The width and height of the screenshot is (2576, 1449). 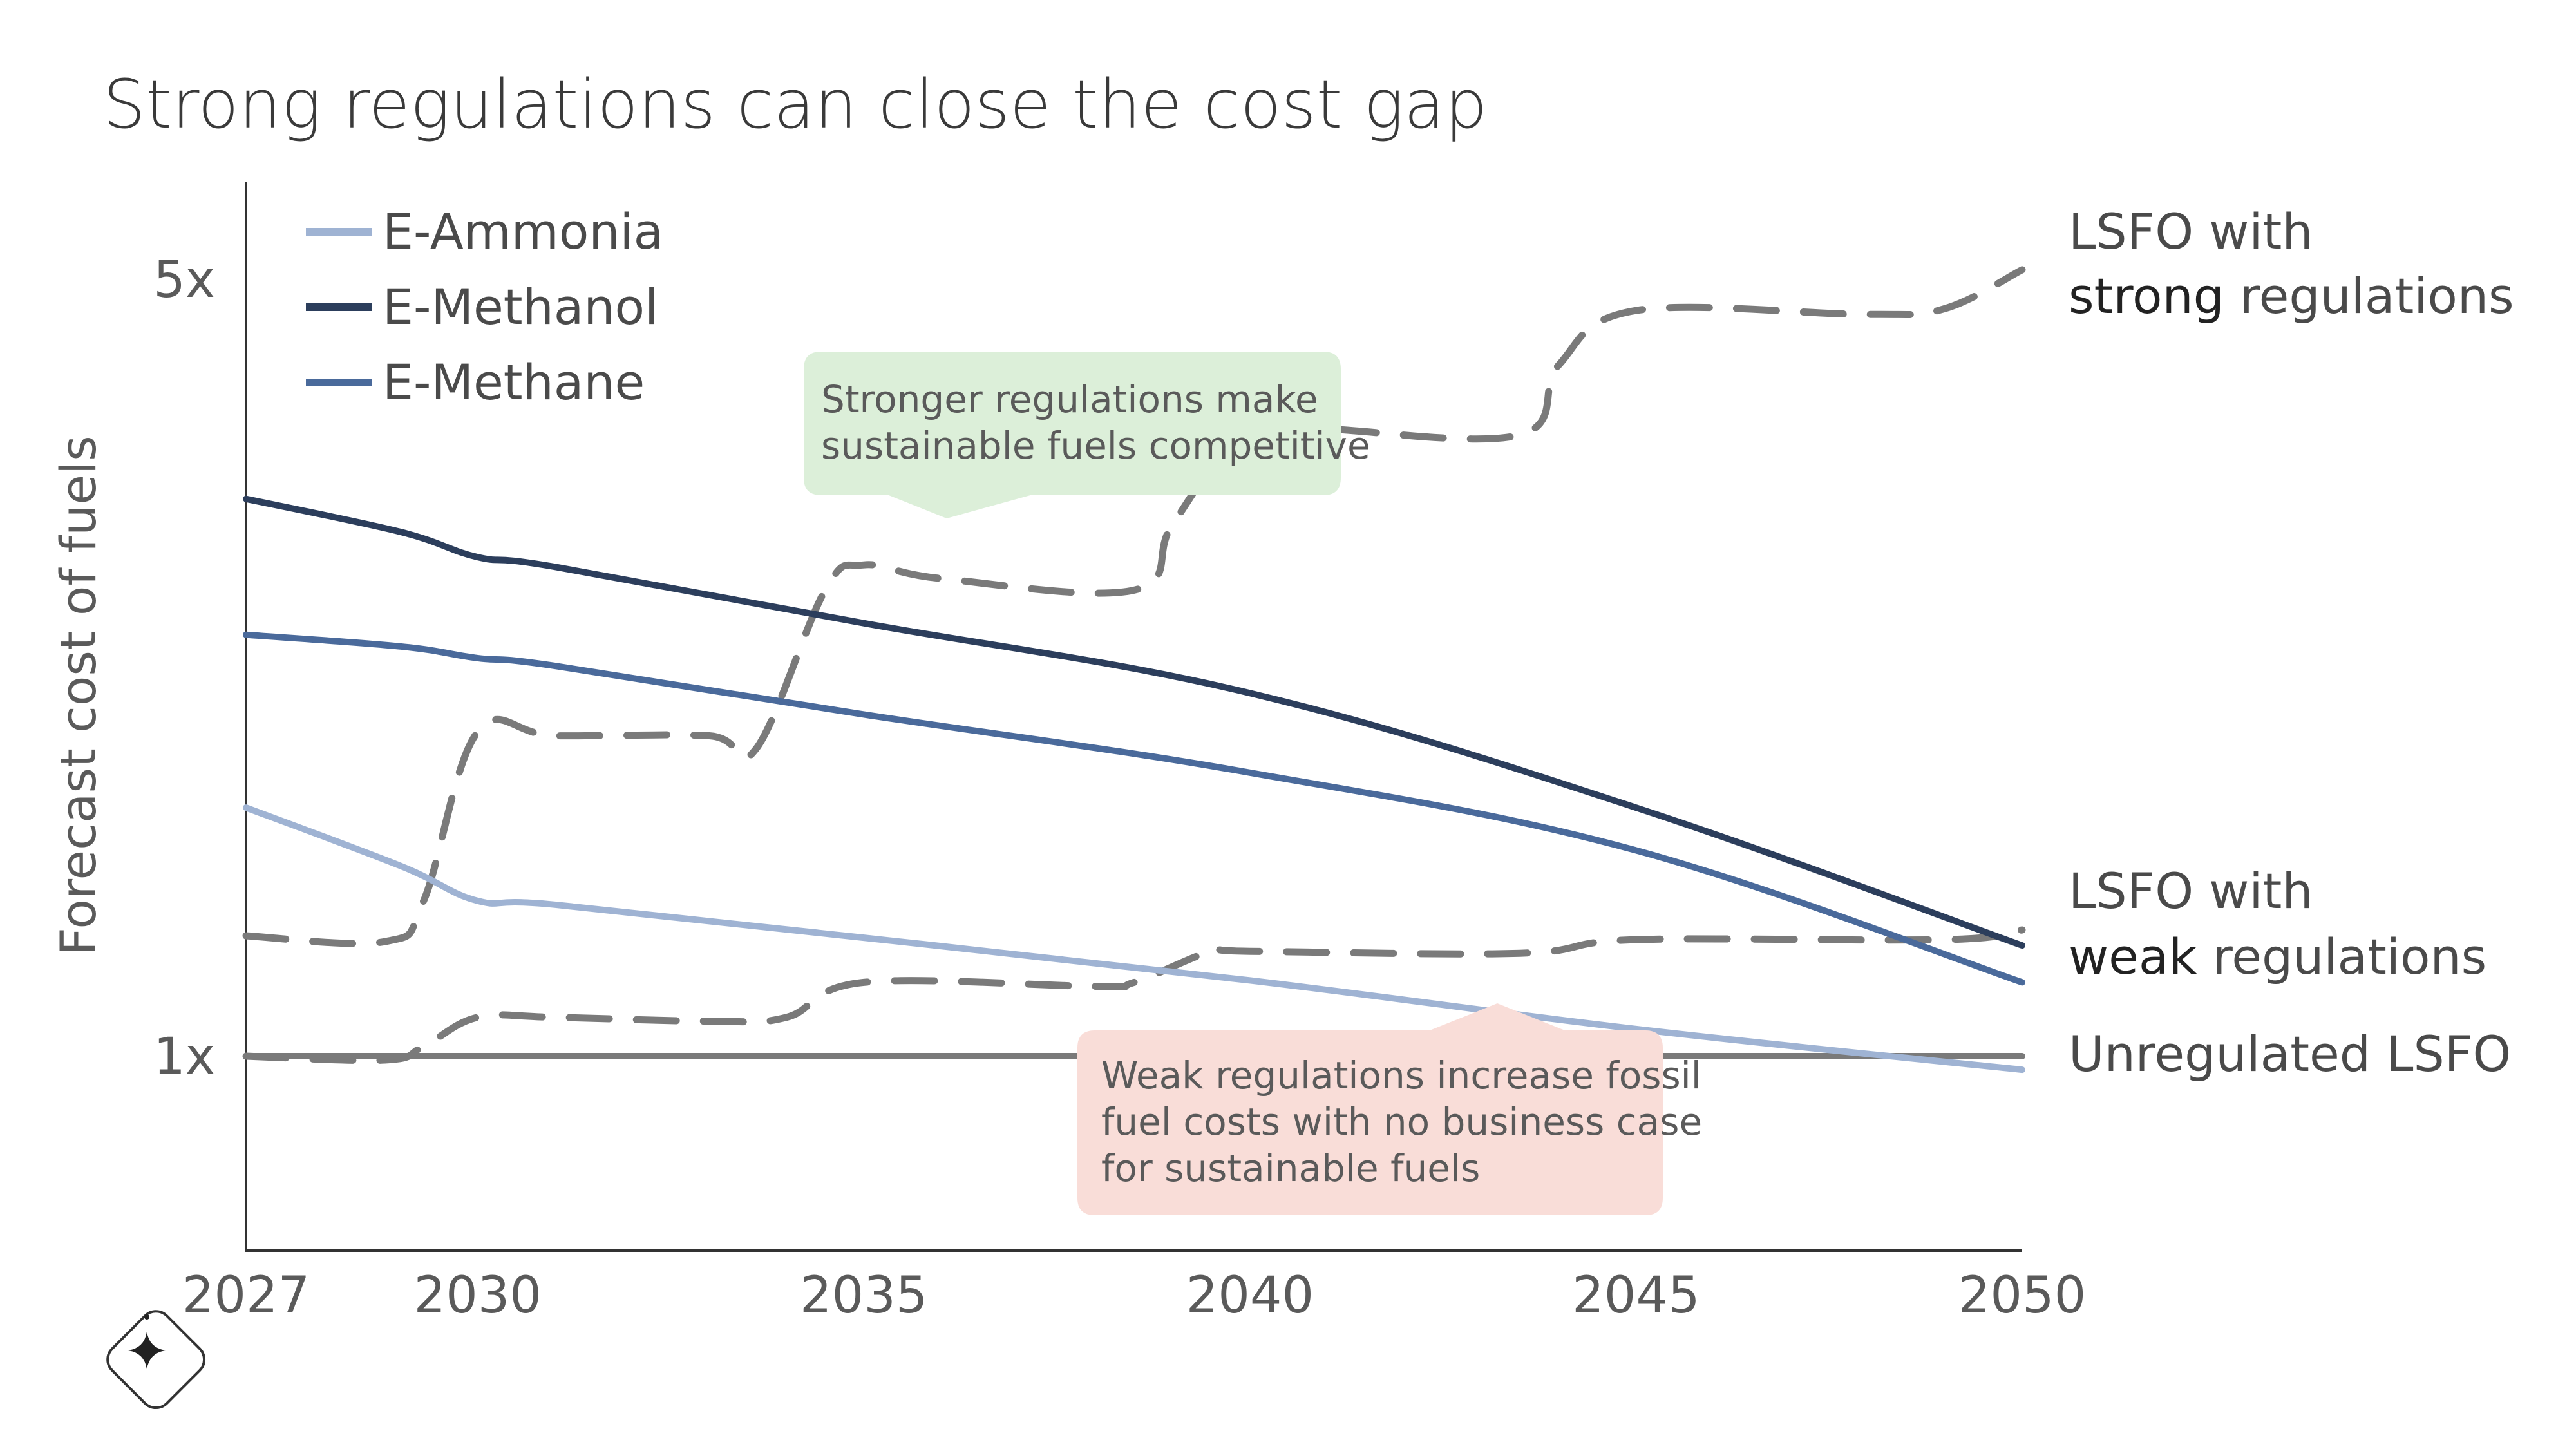 What do you see at coordinates (521, 307) in the screenshot?
I see `legend-label-e-methanol: E-Methanol` at bounding box center [521, 307].